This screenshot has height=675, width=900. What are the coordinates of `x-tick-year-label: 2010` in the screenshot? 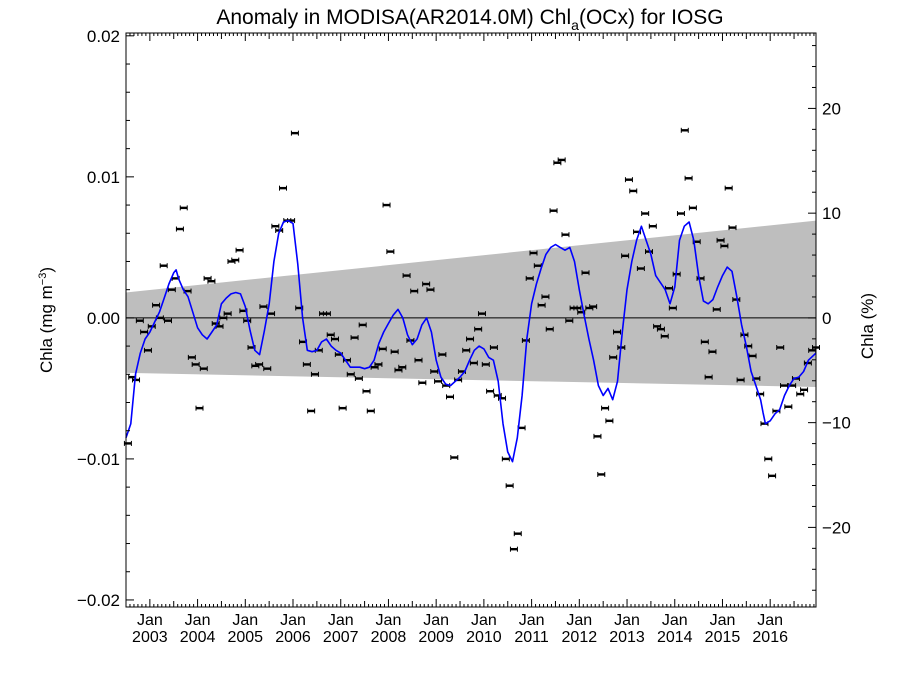 It's located at (484, 637).